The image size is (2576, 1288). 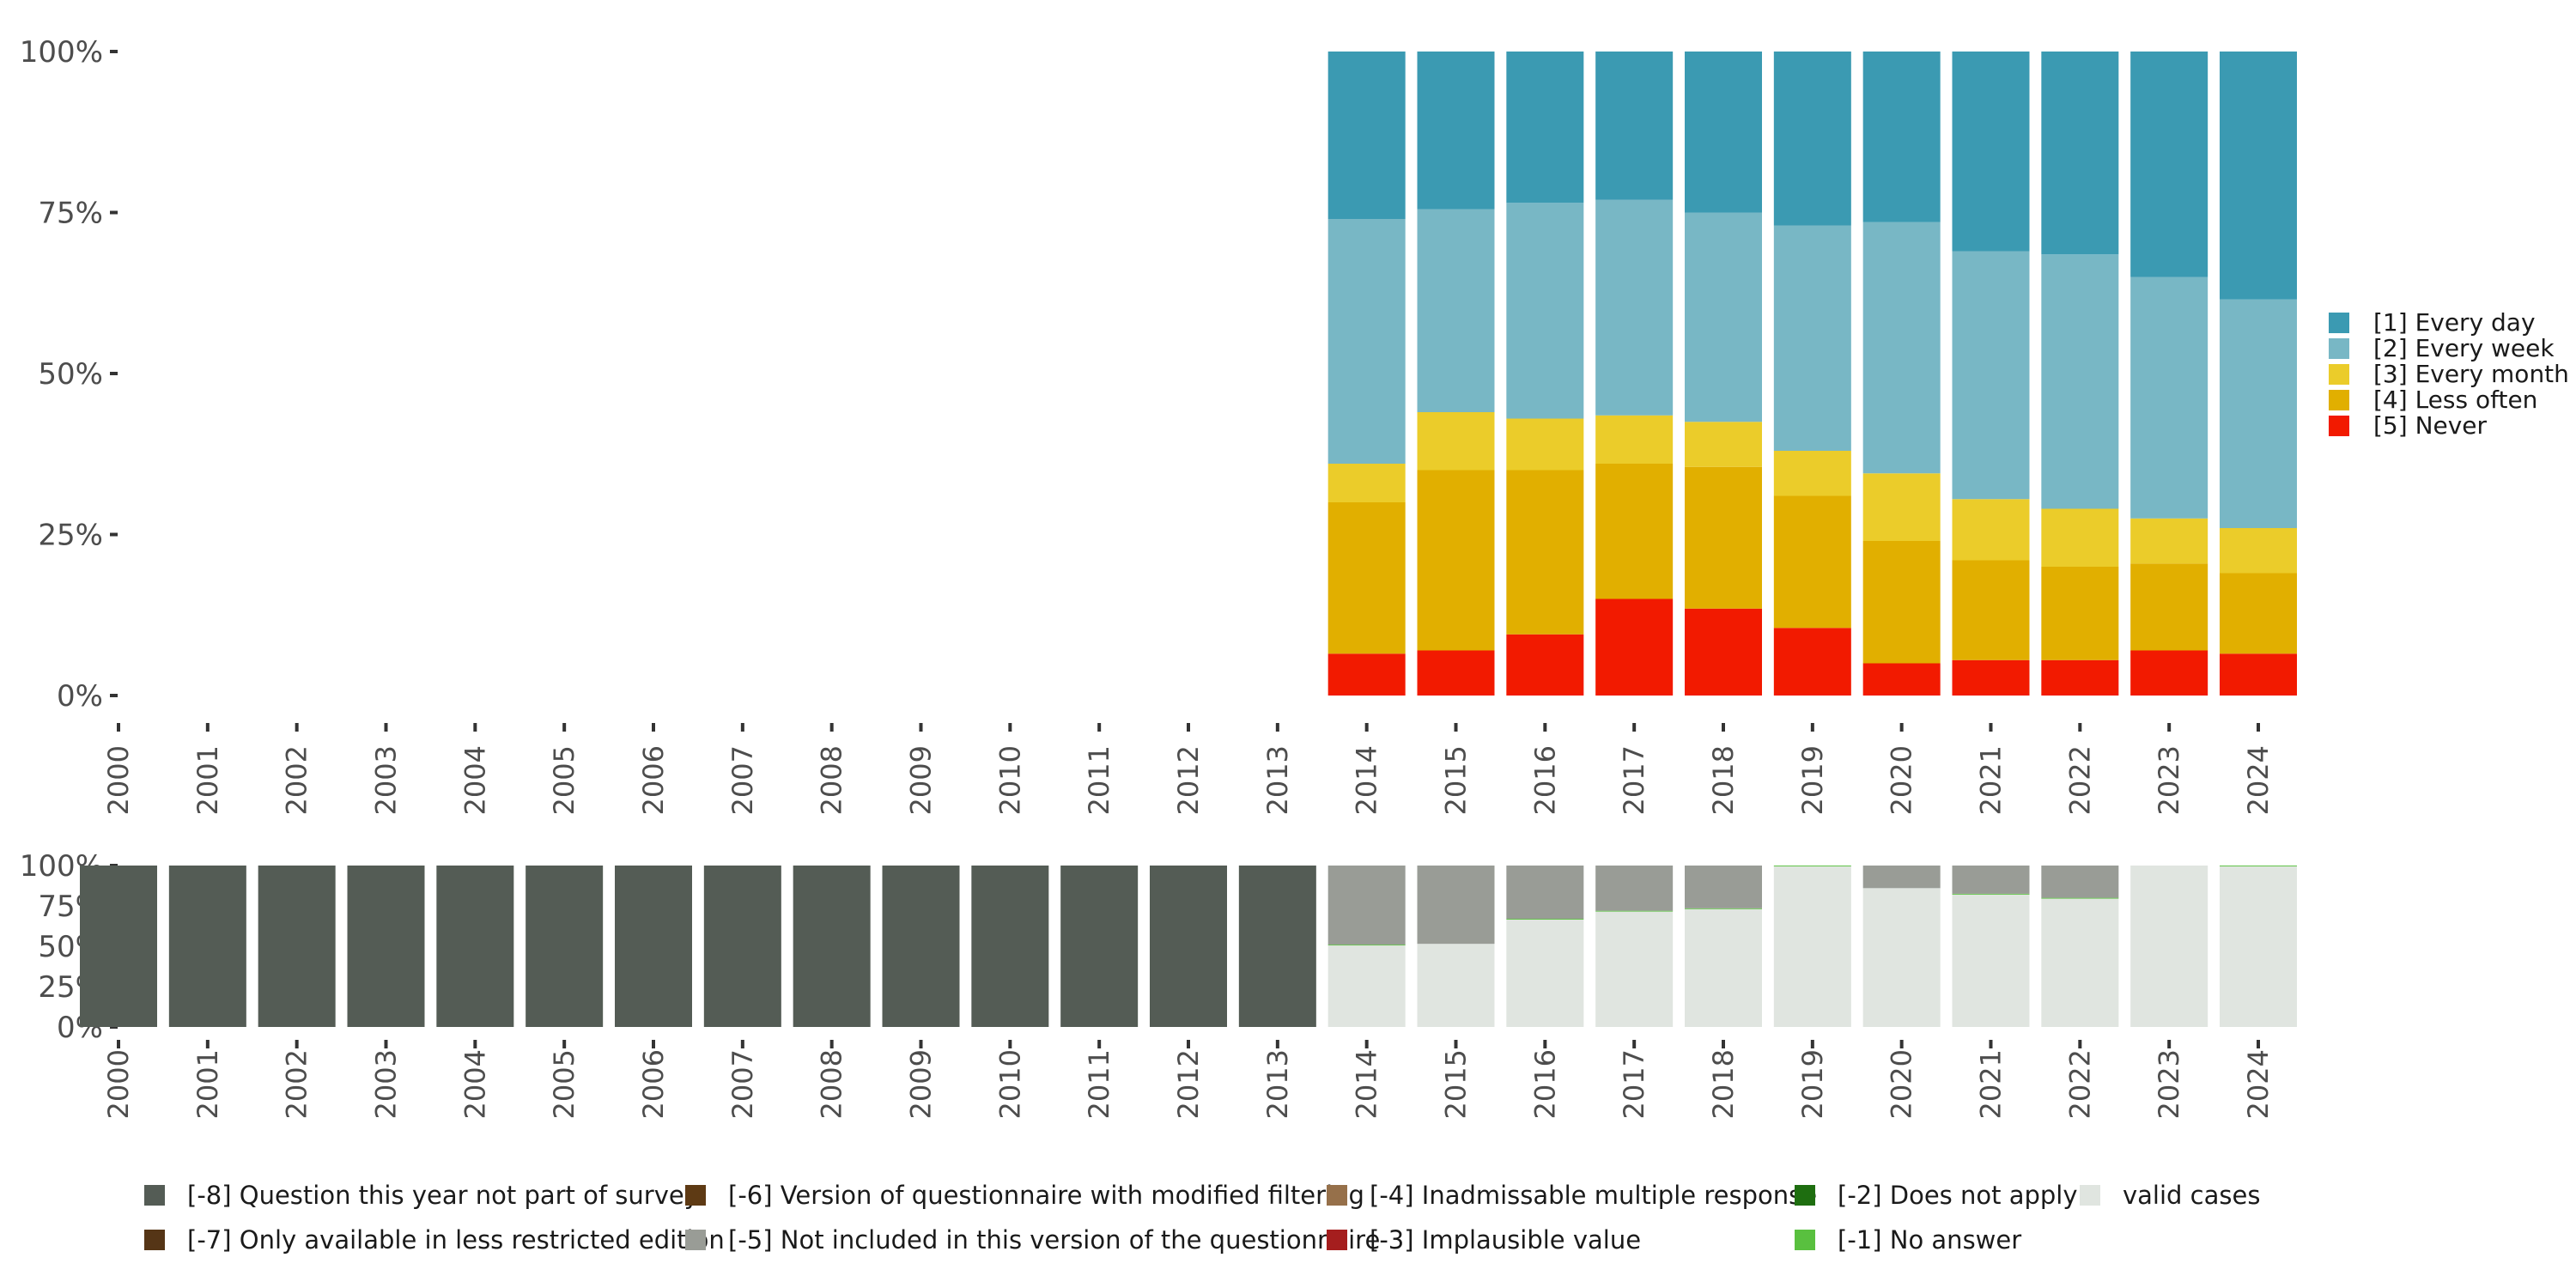 What do you see at coordinates (2471, 374) in the screenshot?
I see `top-legend-label: [3] Every month` at bounding box center [2471, 374].